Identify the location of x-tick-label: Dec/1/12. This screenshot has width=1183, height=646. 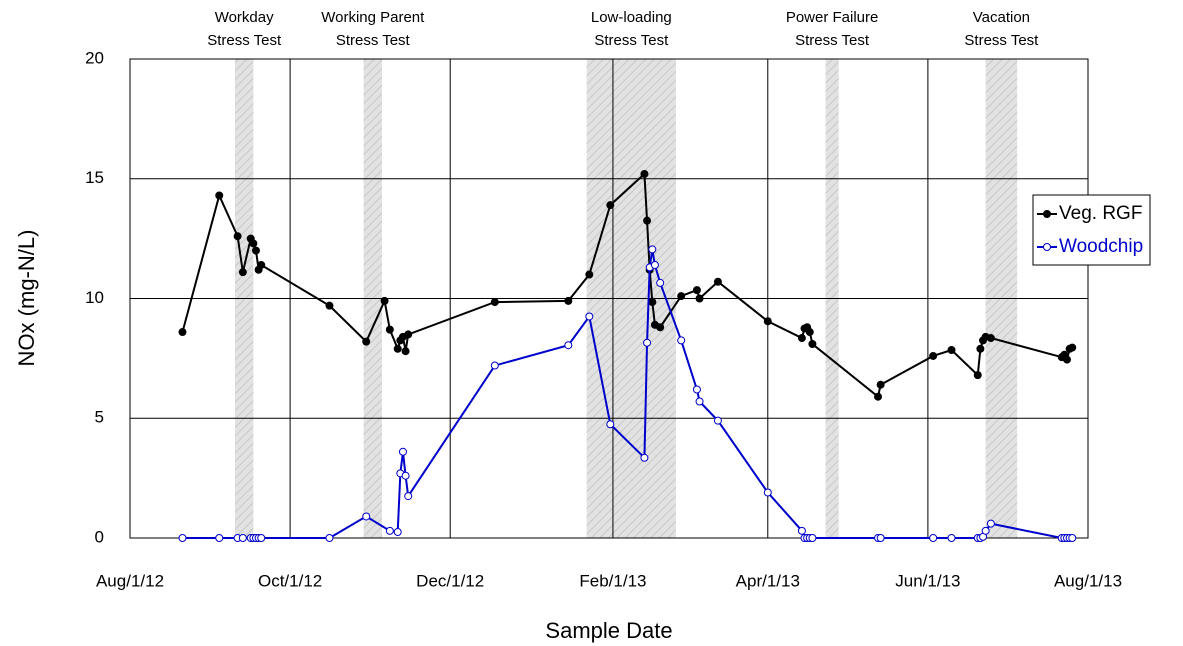
(450, 580).